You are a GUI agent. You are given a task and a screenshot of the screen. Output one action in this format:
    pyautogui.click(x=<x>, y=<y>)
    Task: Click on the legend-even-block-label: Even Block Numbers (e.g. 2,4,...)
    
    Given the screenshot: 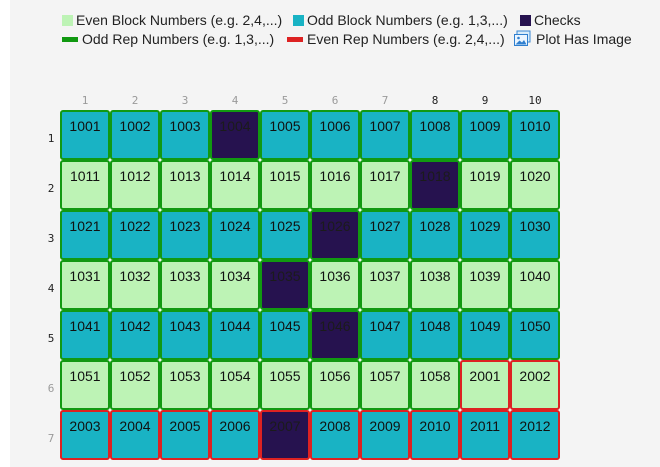 What is the action you would take?
    pyautogui.click(x=179, y=20)
    